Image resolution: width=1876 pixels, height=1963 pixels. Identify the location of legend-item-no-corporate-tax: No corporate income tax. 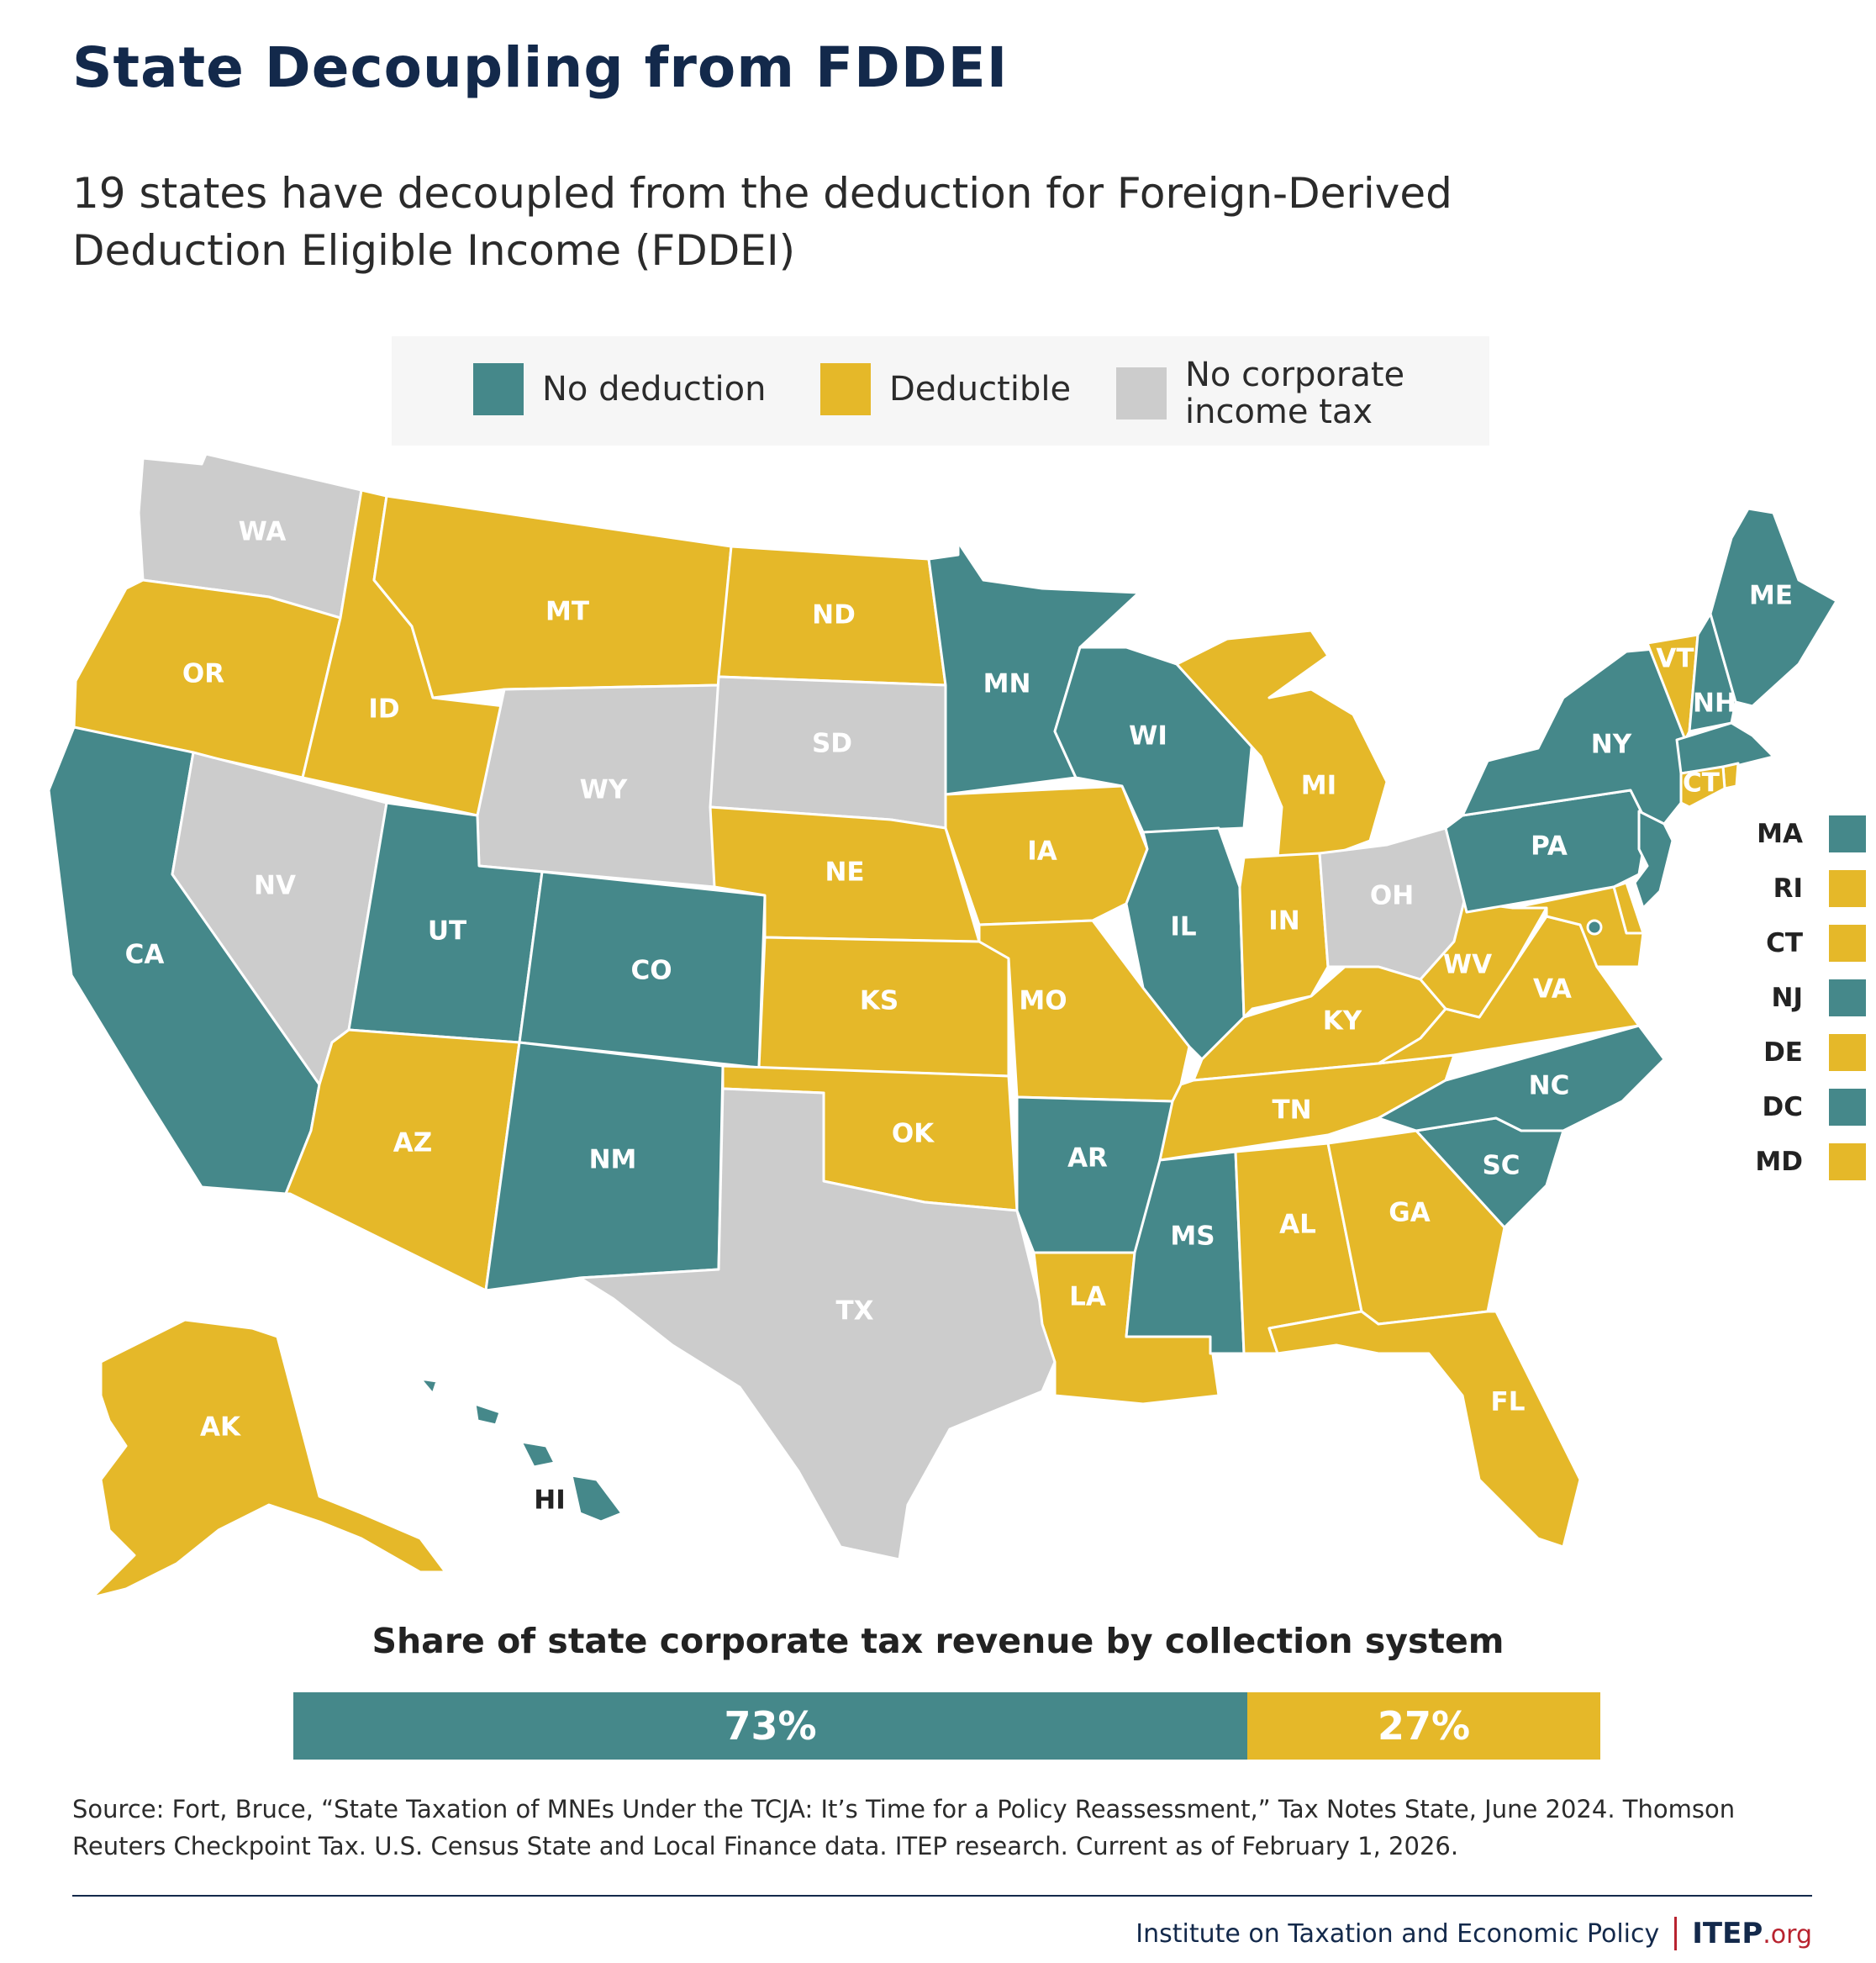
(1276, 393).